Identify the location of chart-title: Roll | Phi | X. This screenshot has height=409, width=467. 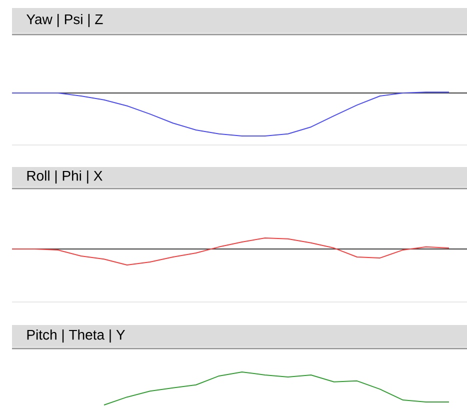
(64, 177).